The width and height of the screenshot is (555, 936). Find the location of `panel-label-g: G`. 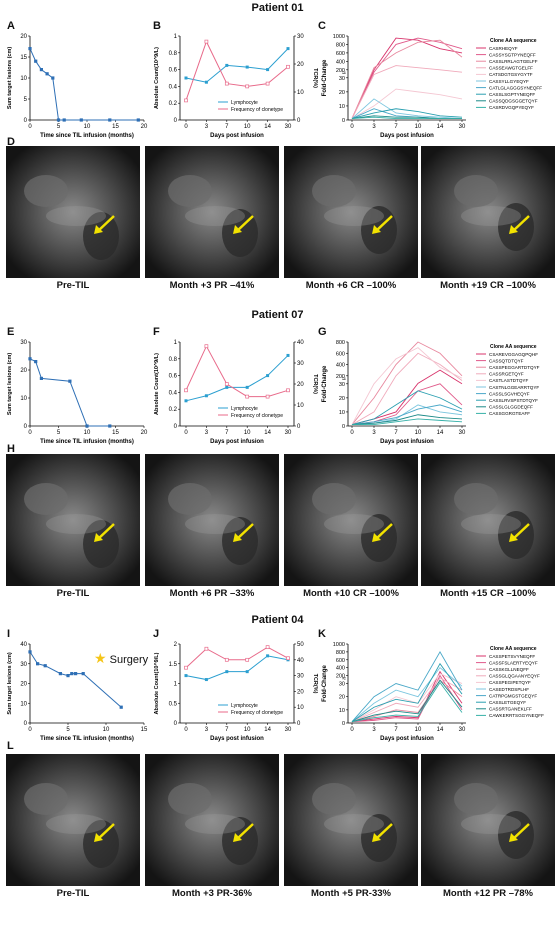

panel-label-g: G is located at coordinates (322, 332).